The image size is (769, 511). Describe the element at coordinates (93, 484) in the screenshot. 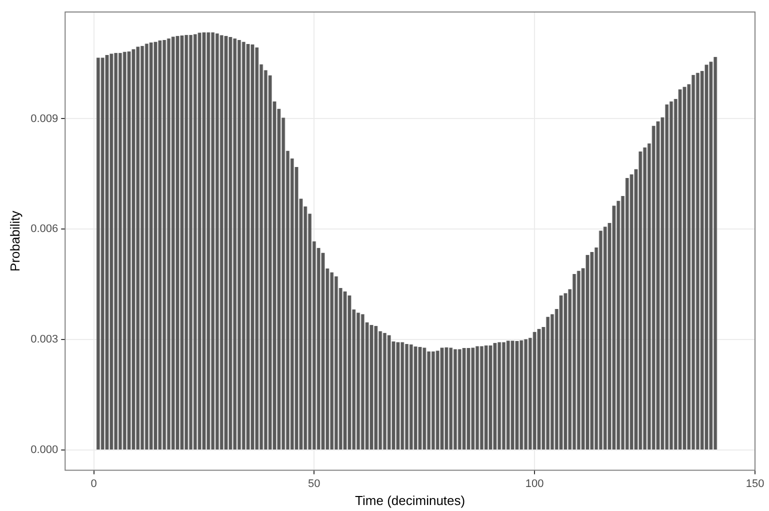

I see `x-tick-label: 0` at that location.